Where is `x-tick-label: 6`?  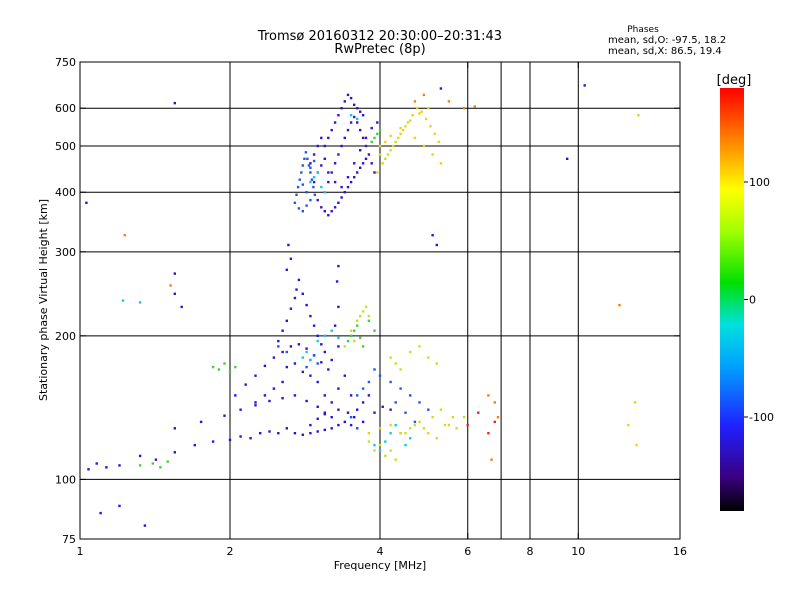
x-tick-label: 6 is located at coordinates (467, 551).